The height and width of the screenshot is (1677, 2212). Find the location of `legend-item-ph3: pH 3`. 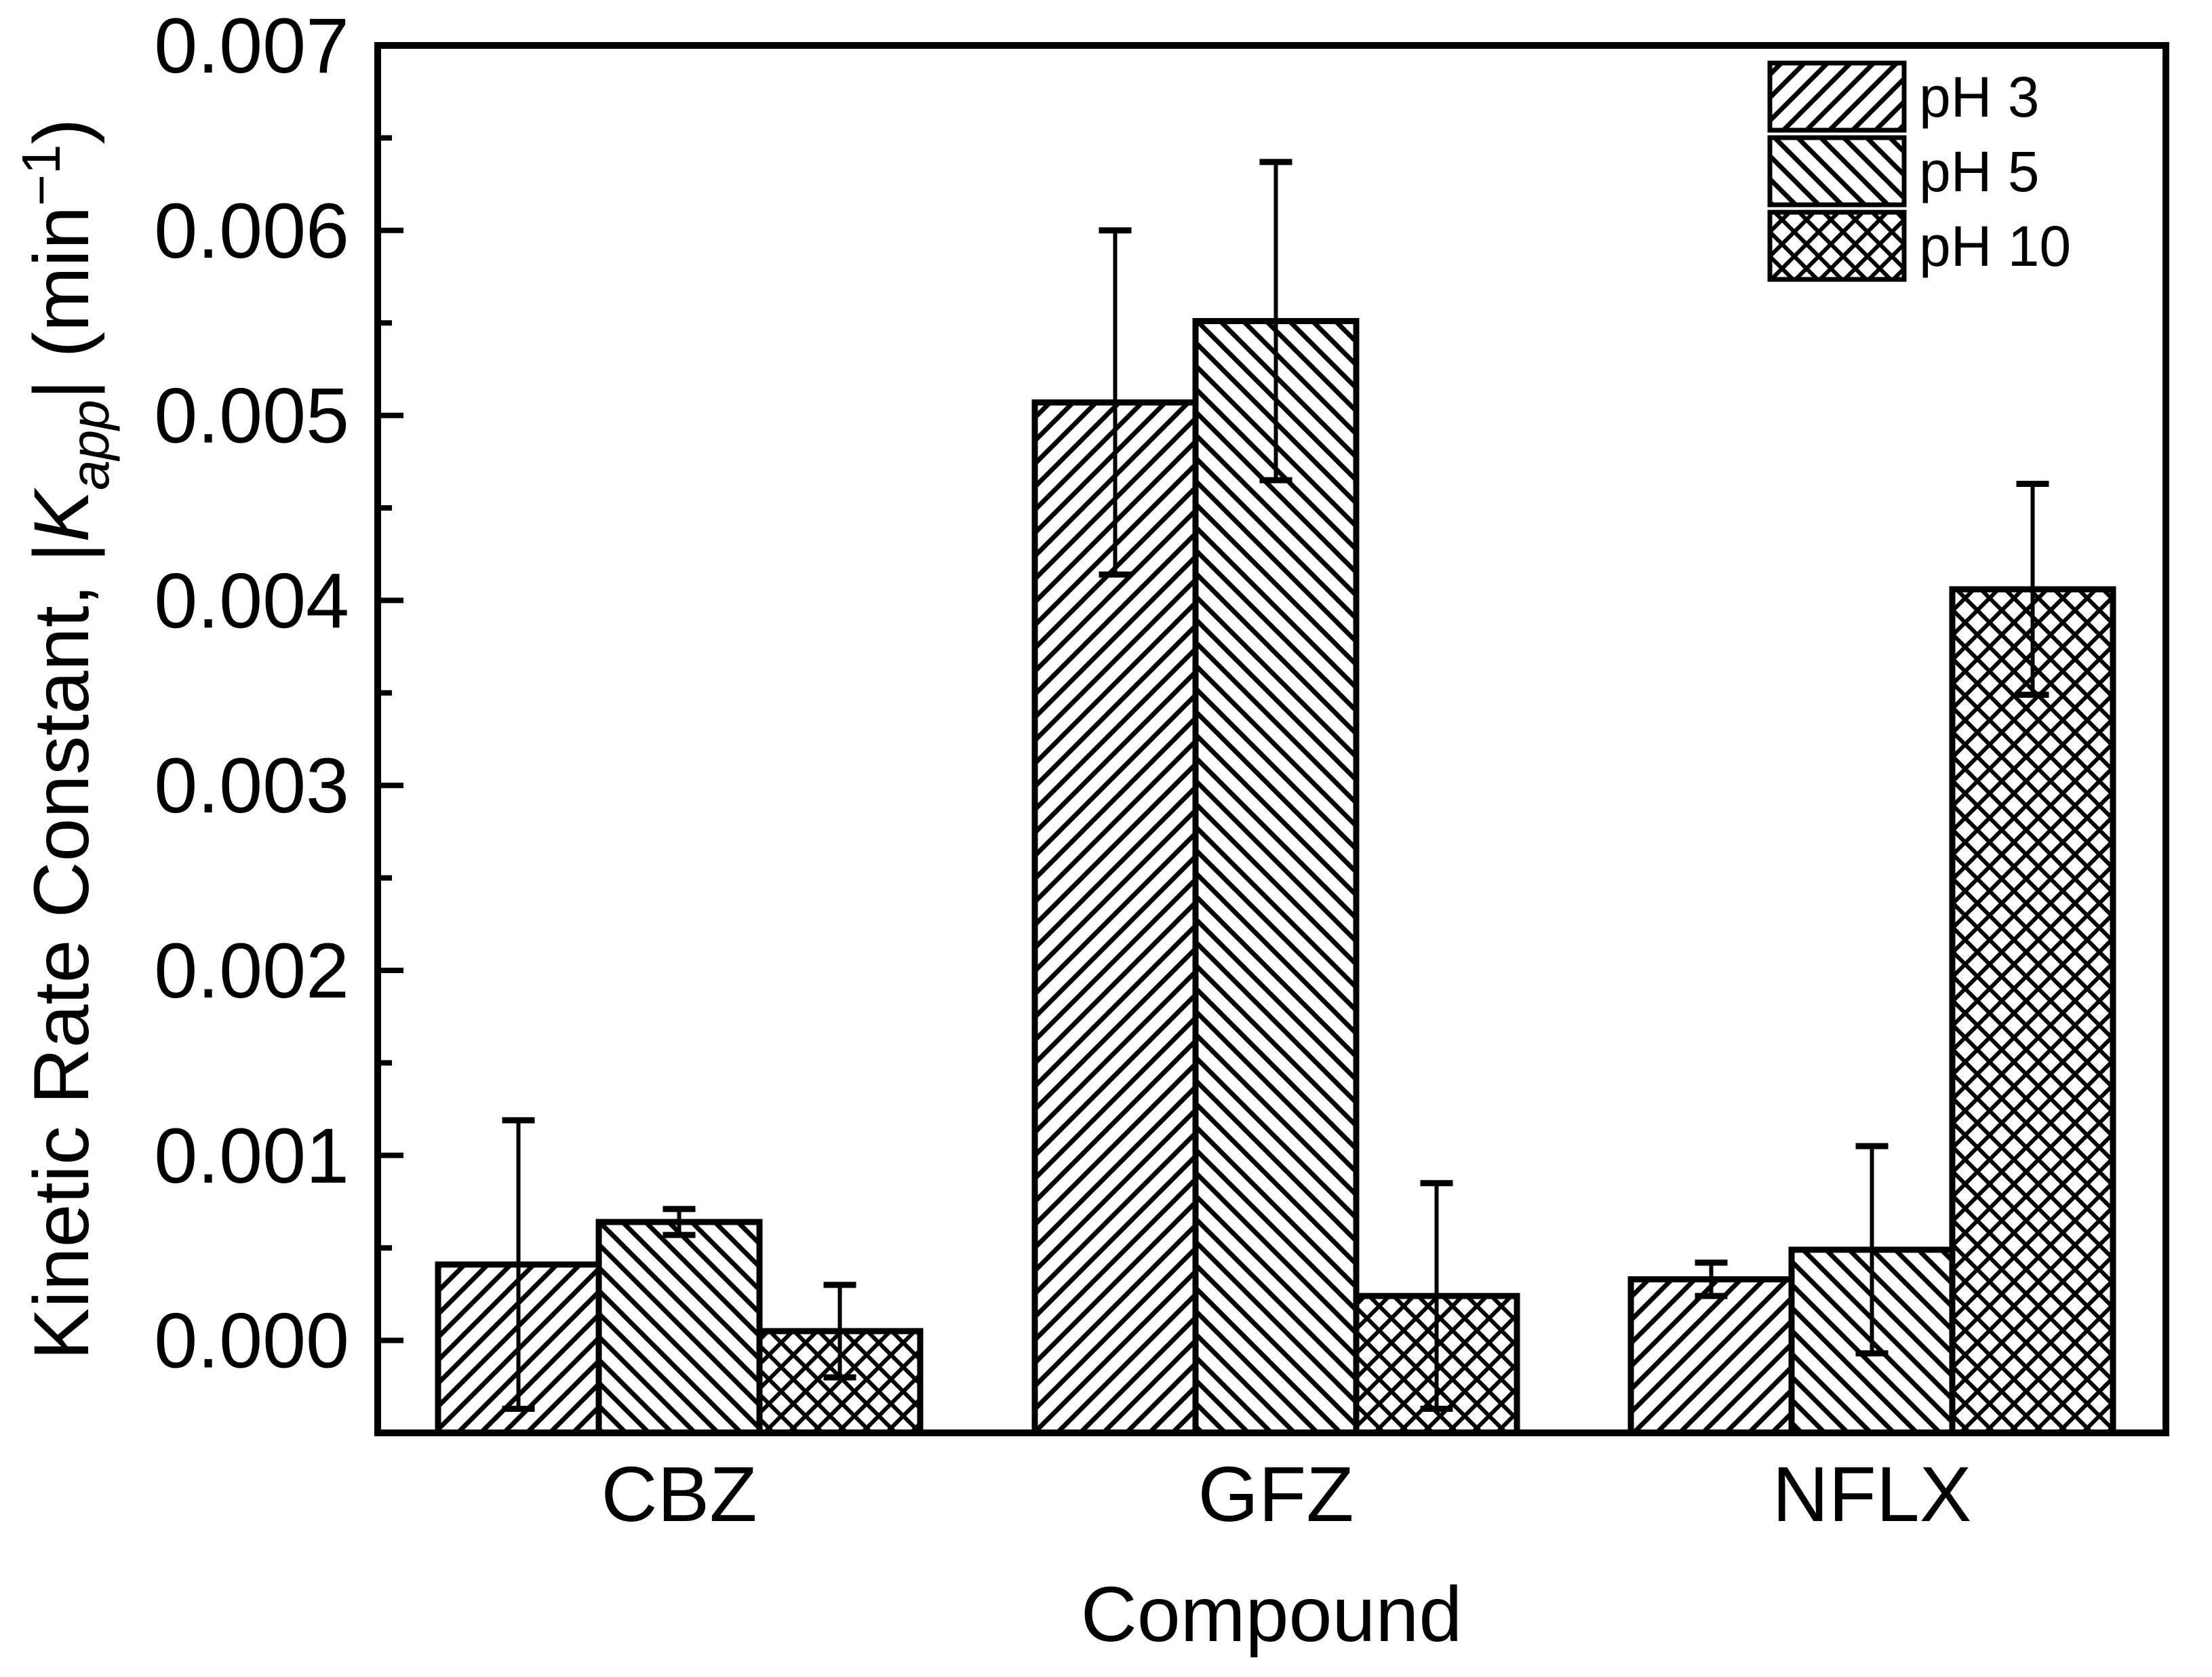

legend-item-ph3: pH 3 is located at coordinates (1903, 96).